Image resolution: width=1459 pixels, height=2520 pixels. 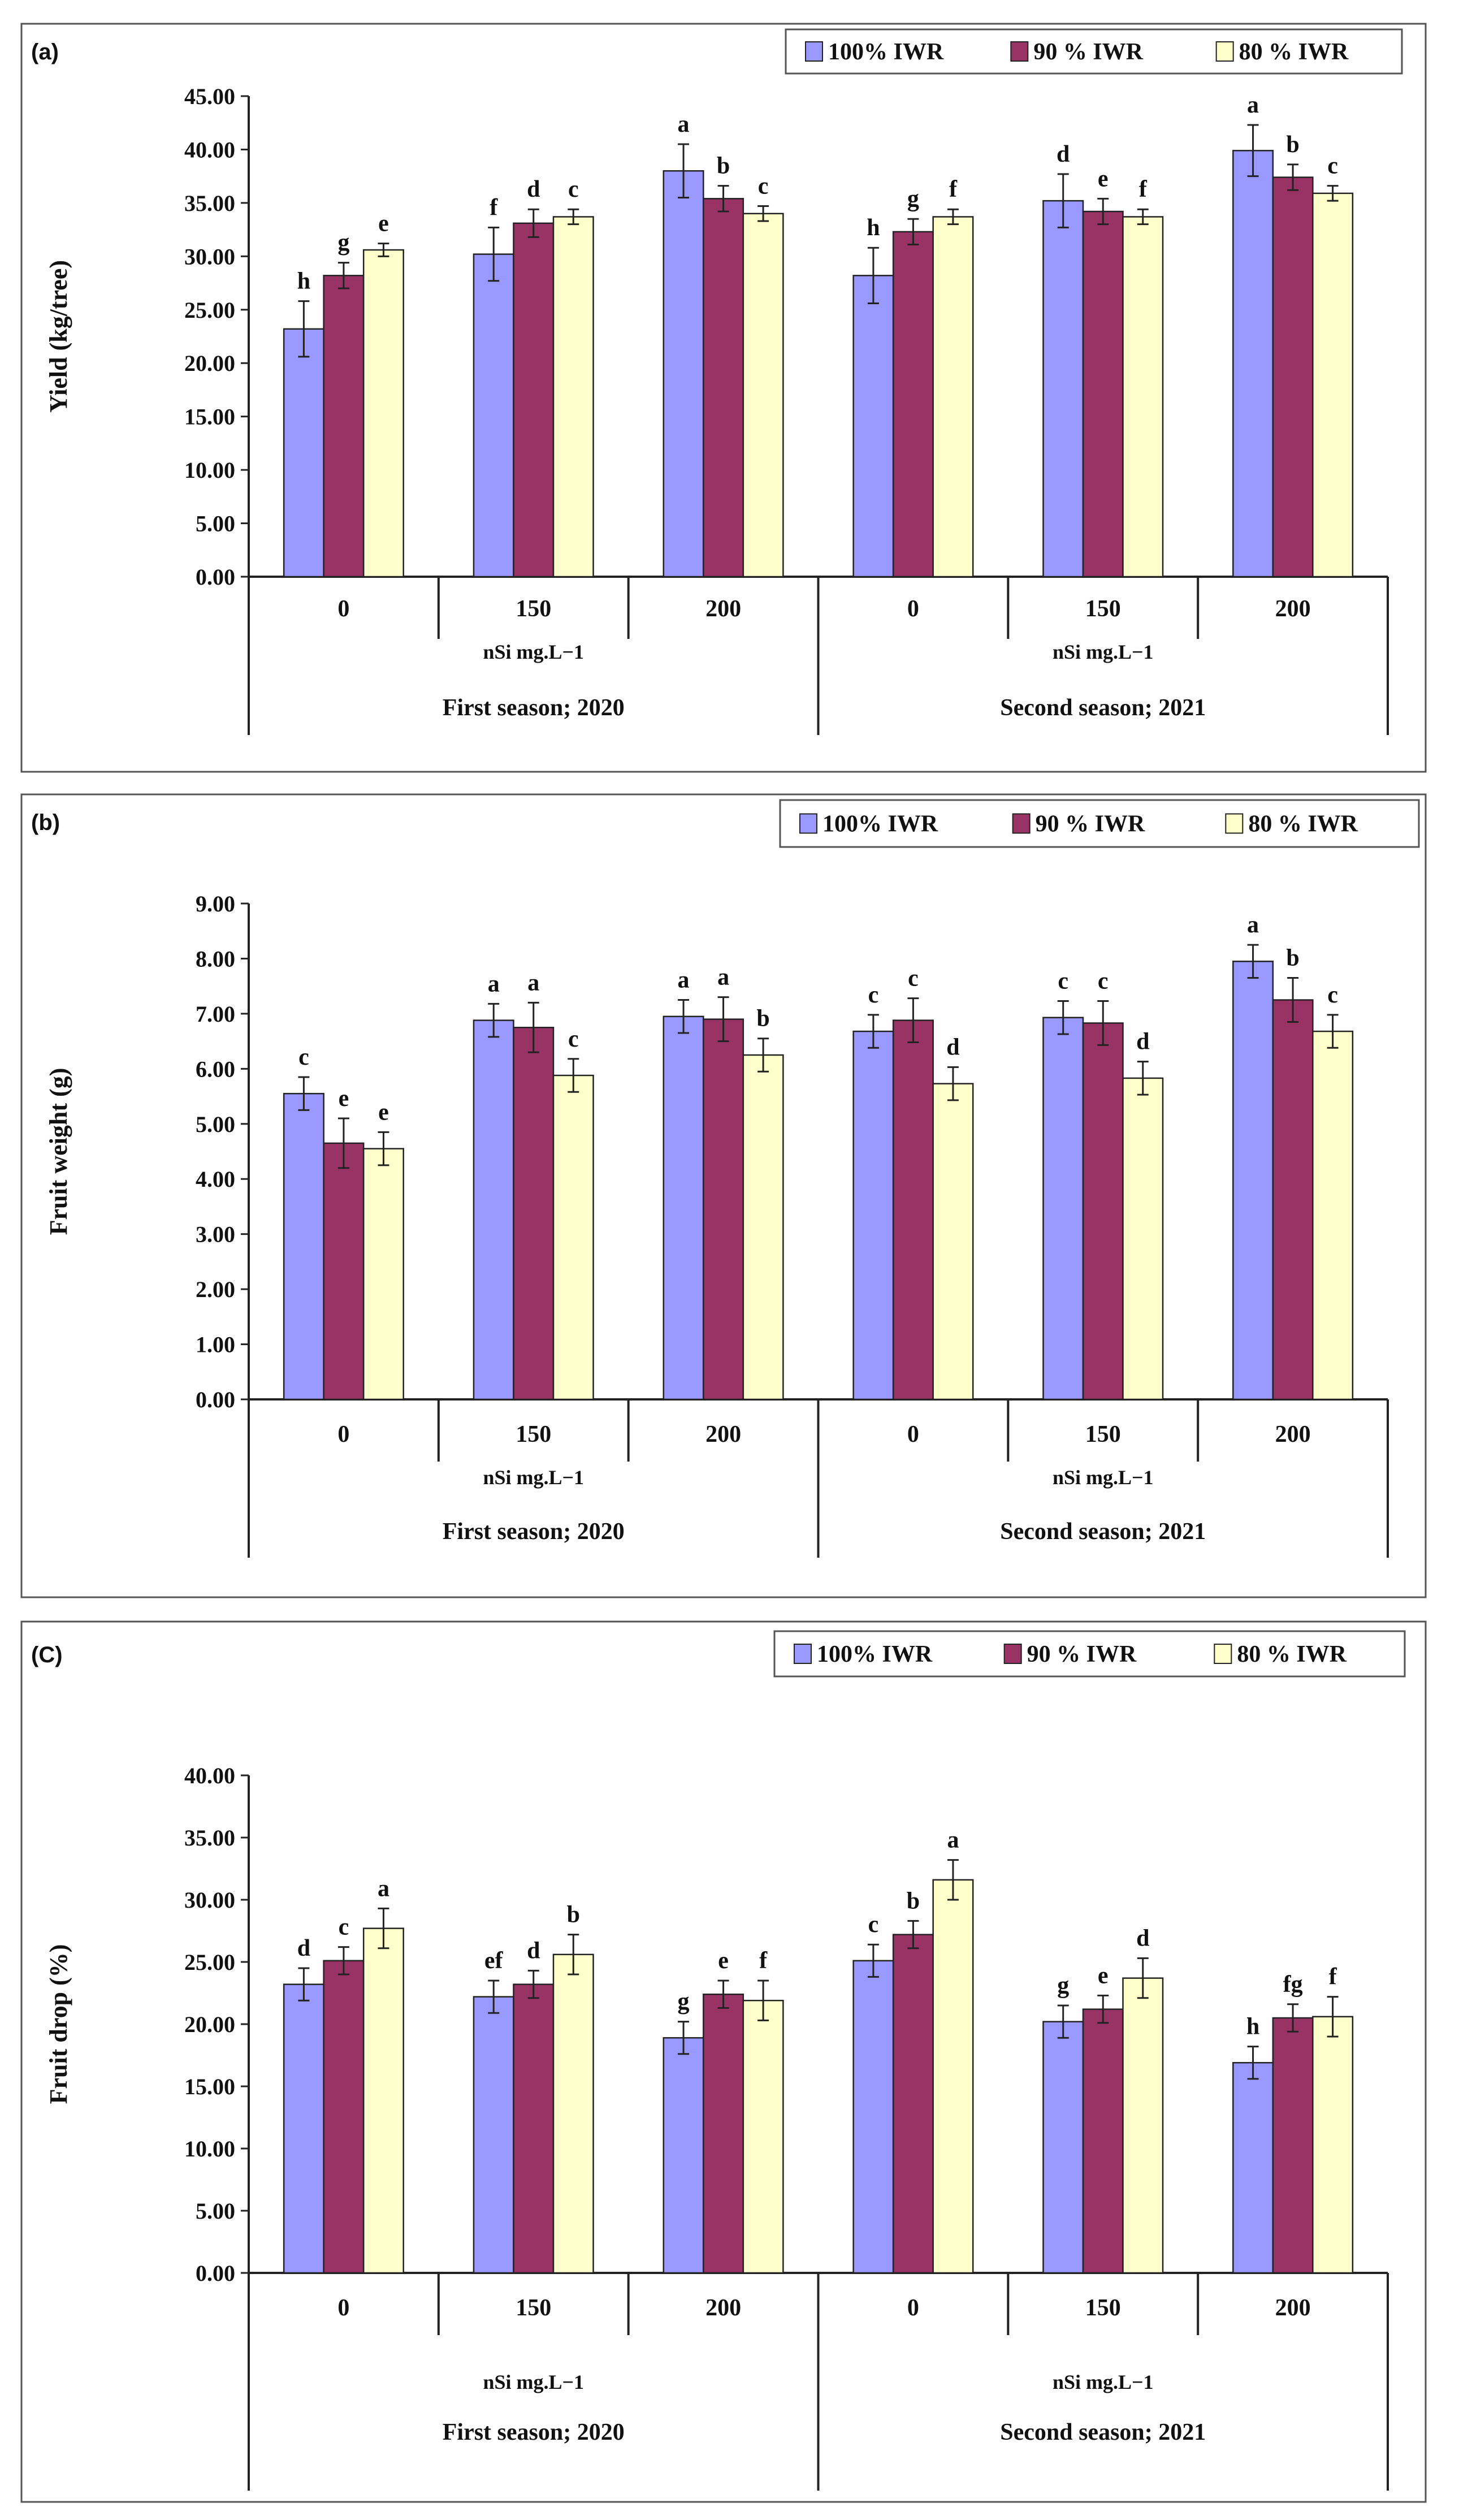 I want to click on y-tick-label: 9.00, so click(x=215, y=904).